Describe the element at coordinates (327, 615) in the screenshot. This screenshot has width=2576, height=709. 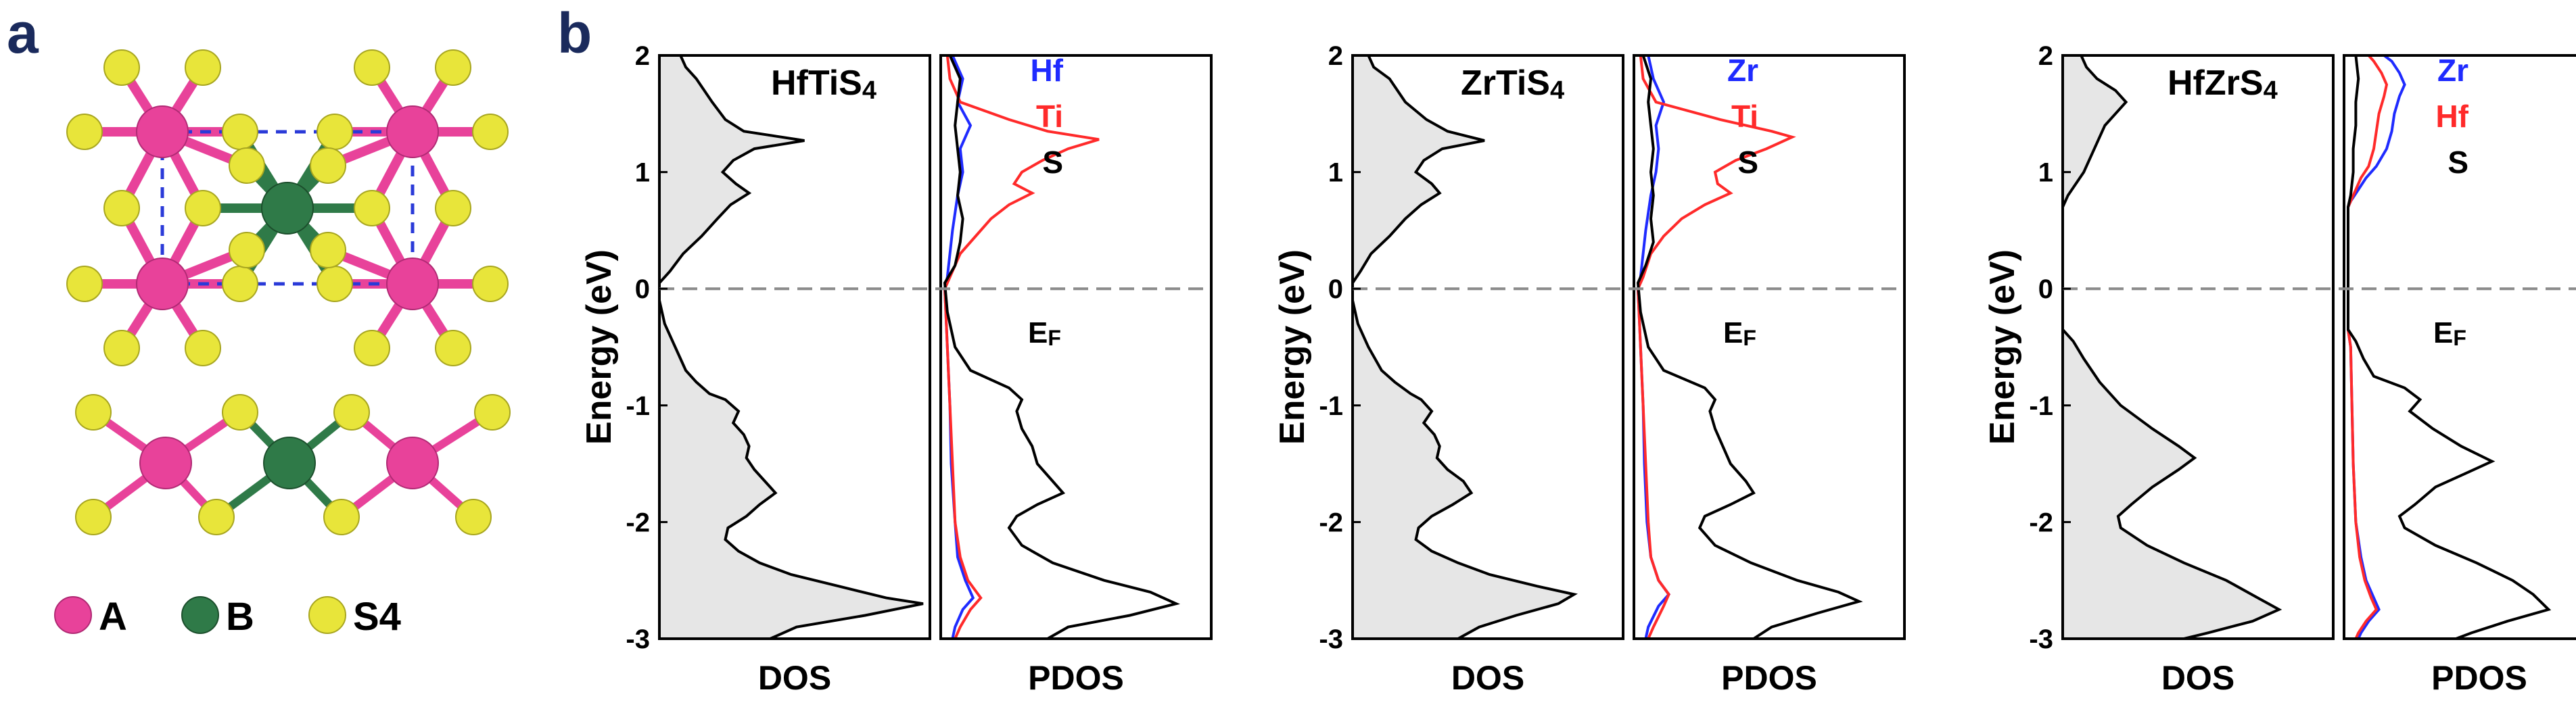
I see `legend-atom-s-marker` at that location.